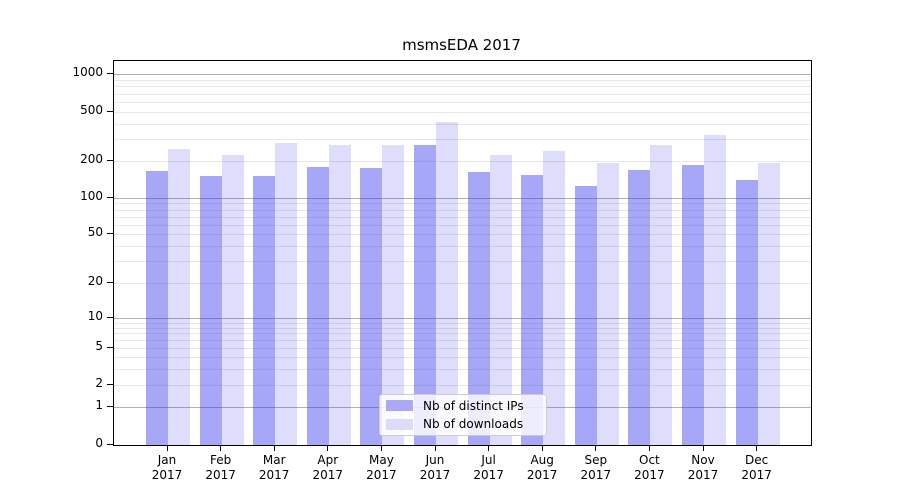 Image resolution: width=900 pixels, height=500 pixels. Describe the element at coordinates (489, 448) in the screenshot. I see `x-tick-mark-jul-2017` at that location.